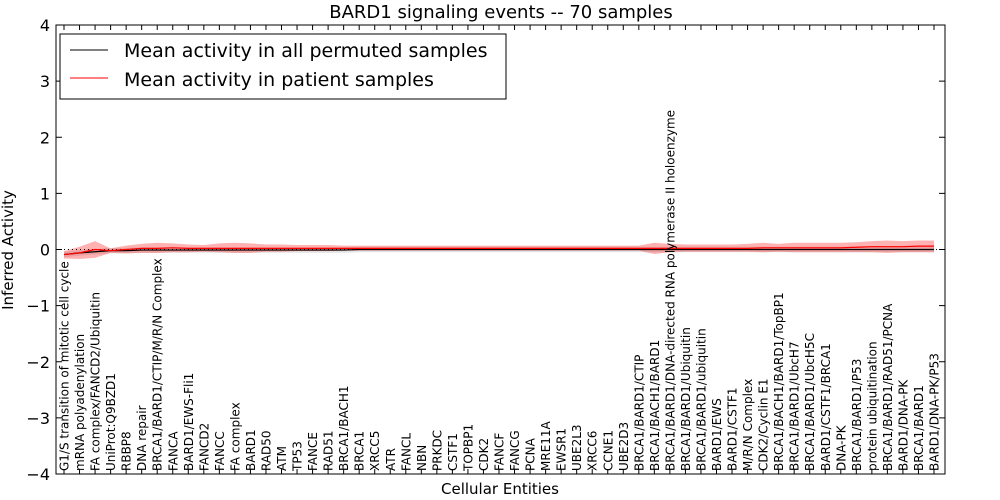  What do you see at coordinates (841, 447) in the screenshot?
I see `x-category-label: DNA-PK` at bounding box center [841, 447].